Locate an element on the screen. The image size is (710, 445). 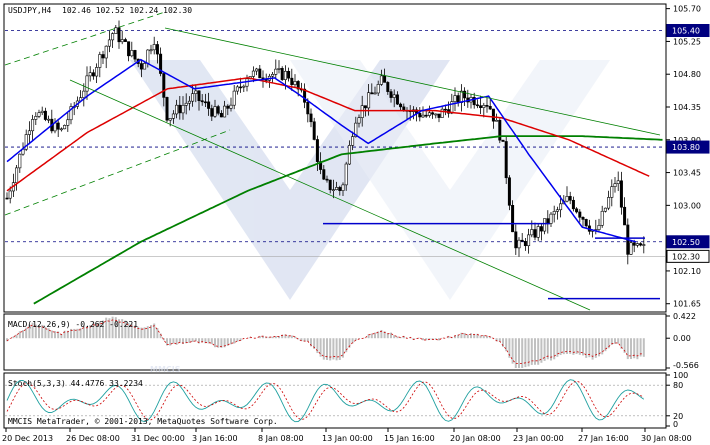
price-tick-label: 105.70 is located at coordinates (687, 9).